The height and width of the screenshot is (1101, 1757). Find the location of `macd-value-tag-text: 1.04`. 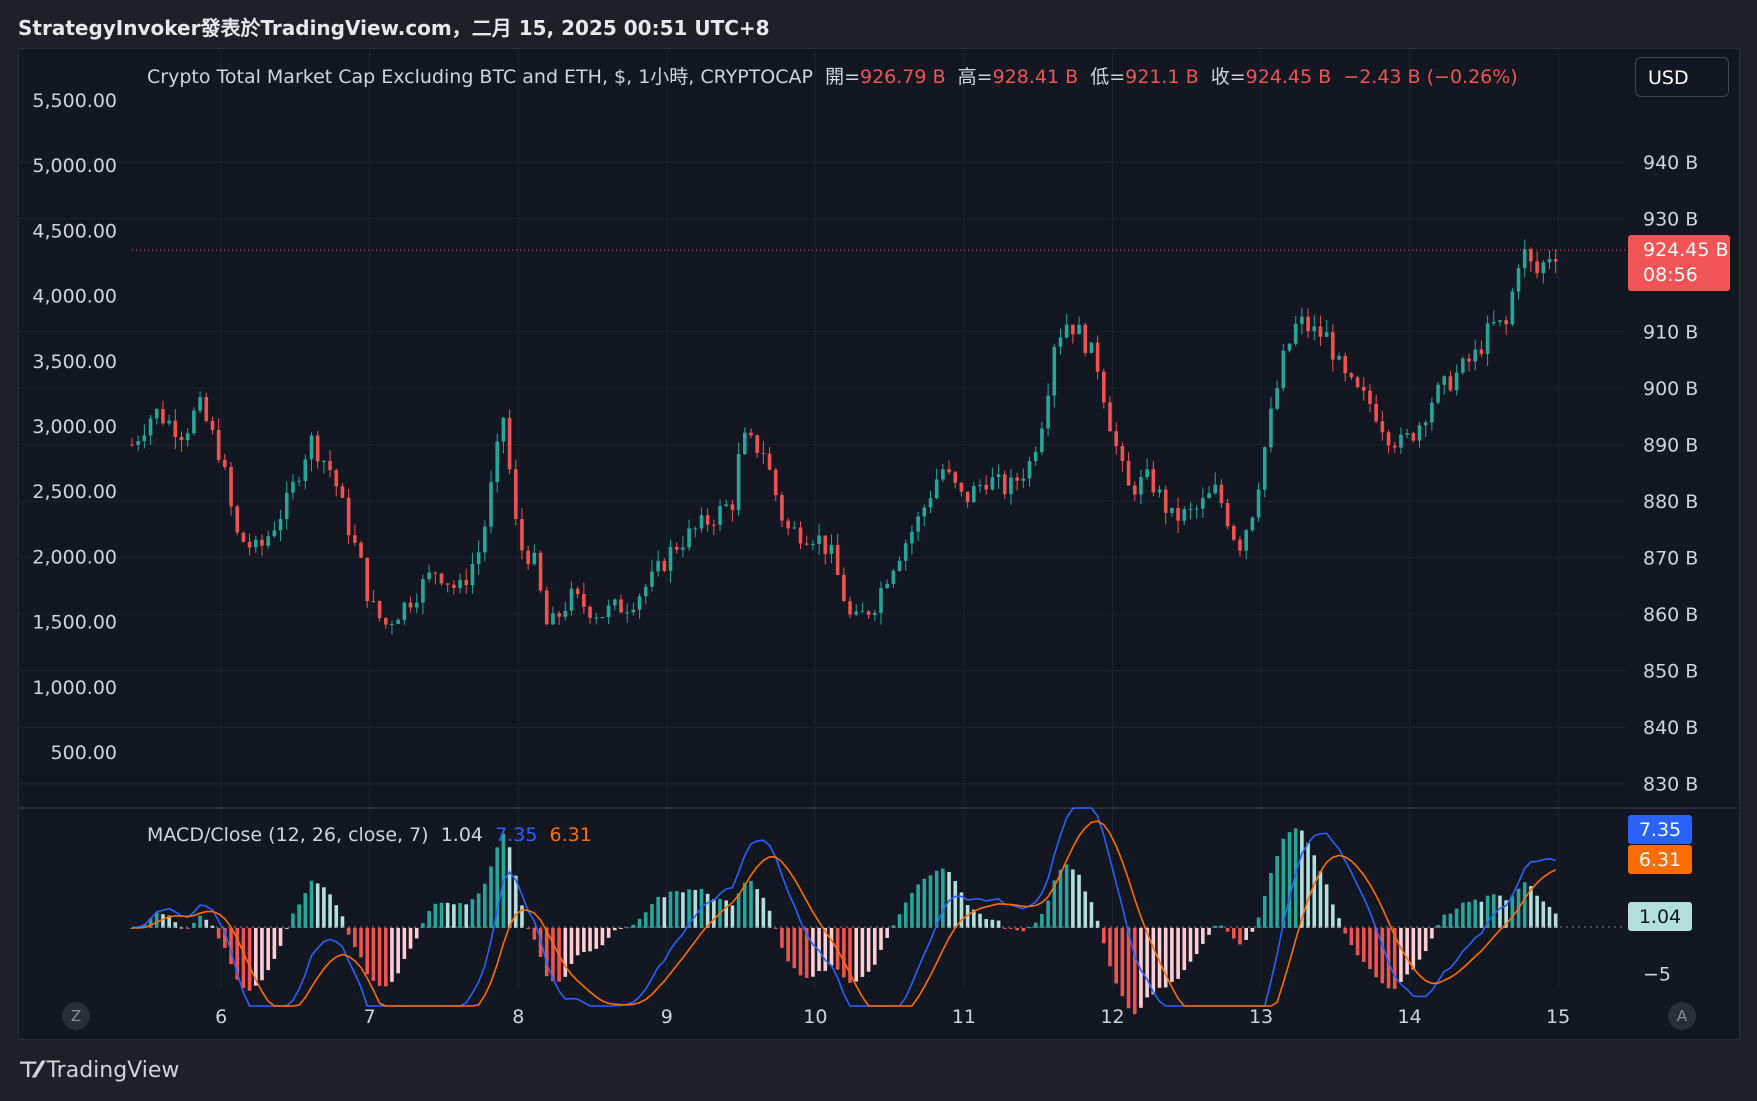

macd-value-tag-text: 1.04 is located at coordinates (1660, 917).